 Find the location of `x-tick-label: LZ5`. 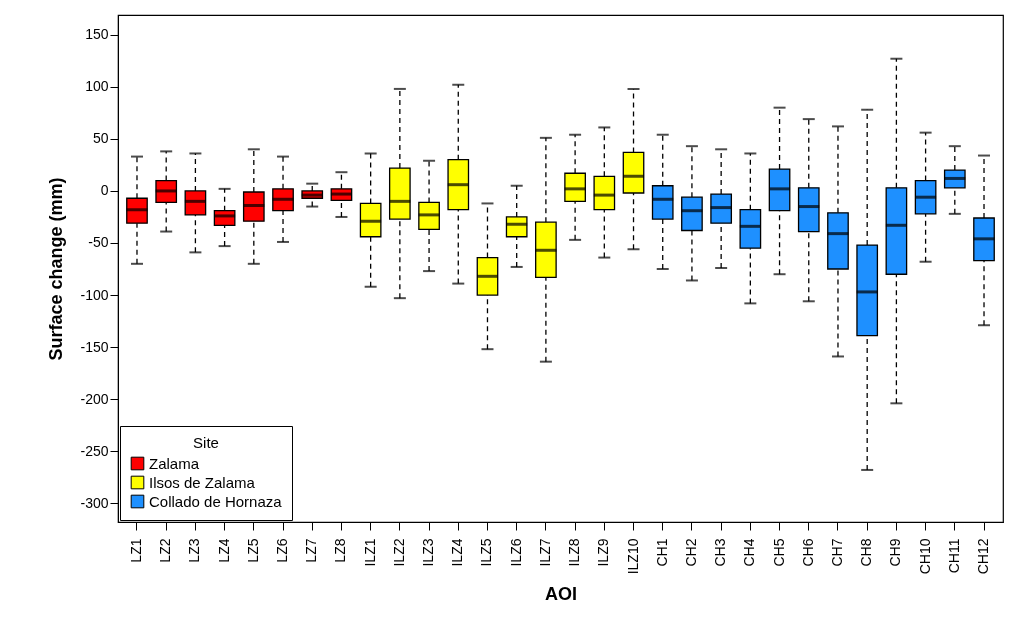

x-tick-label: LZ5 is located at coordinates (252, 550).